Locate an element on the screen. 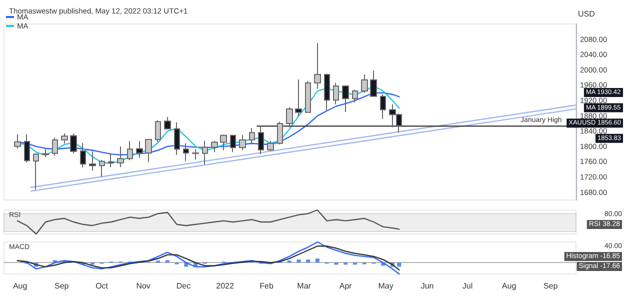 The height and width of the screenshot is (301, 624). x-tick-label: 2022 is located at coordinates (225, 286).